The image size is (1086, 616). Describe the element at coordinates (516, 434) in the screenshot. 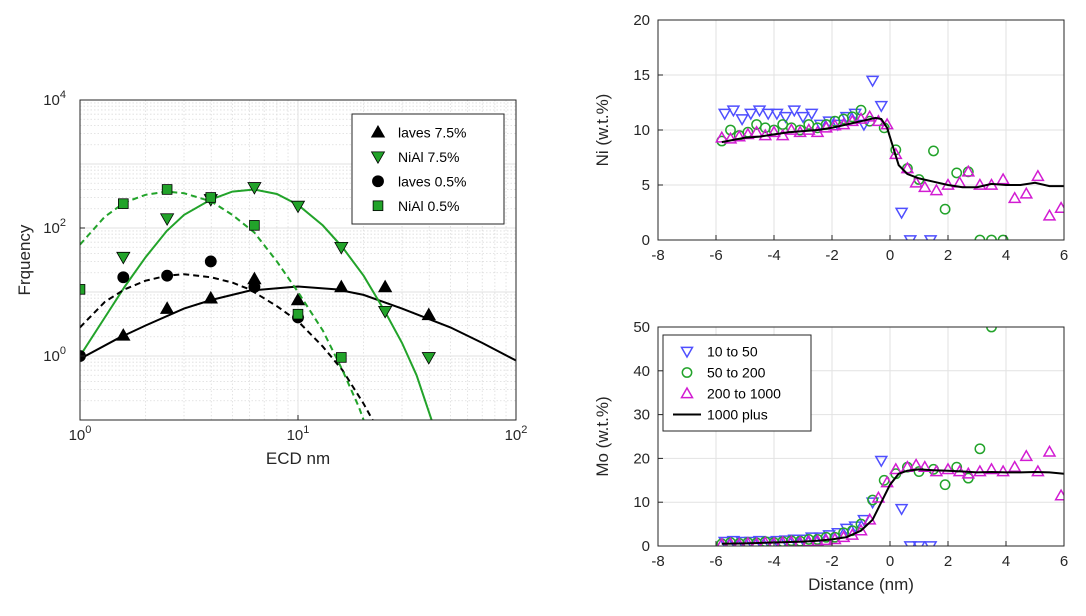

I see `x-tick-label: 10²` at that location.